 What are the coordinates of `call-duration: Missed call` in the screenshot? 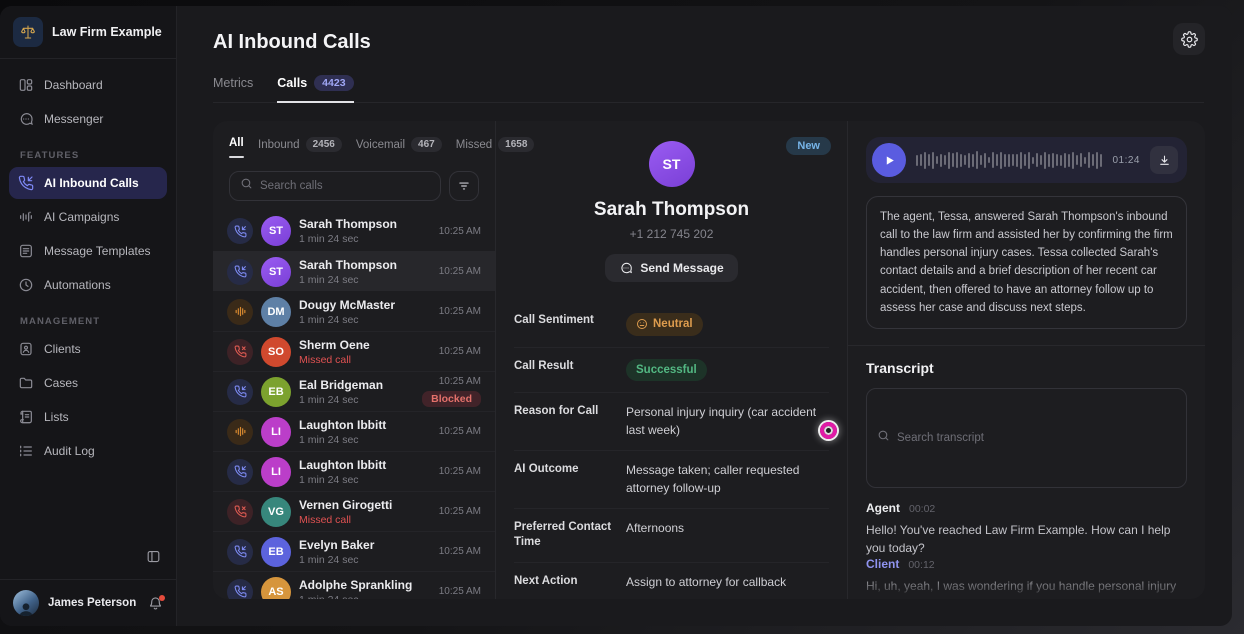 It's located at (325, 519).